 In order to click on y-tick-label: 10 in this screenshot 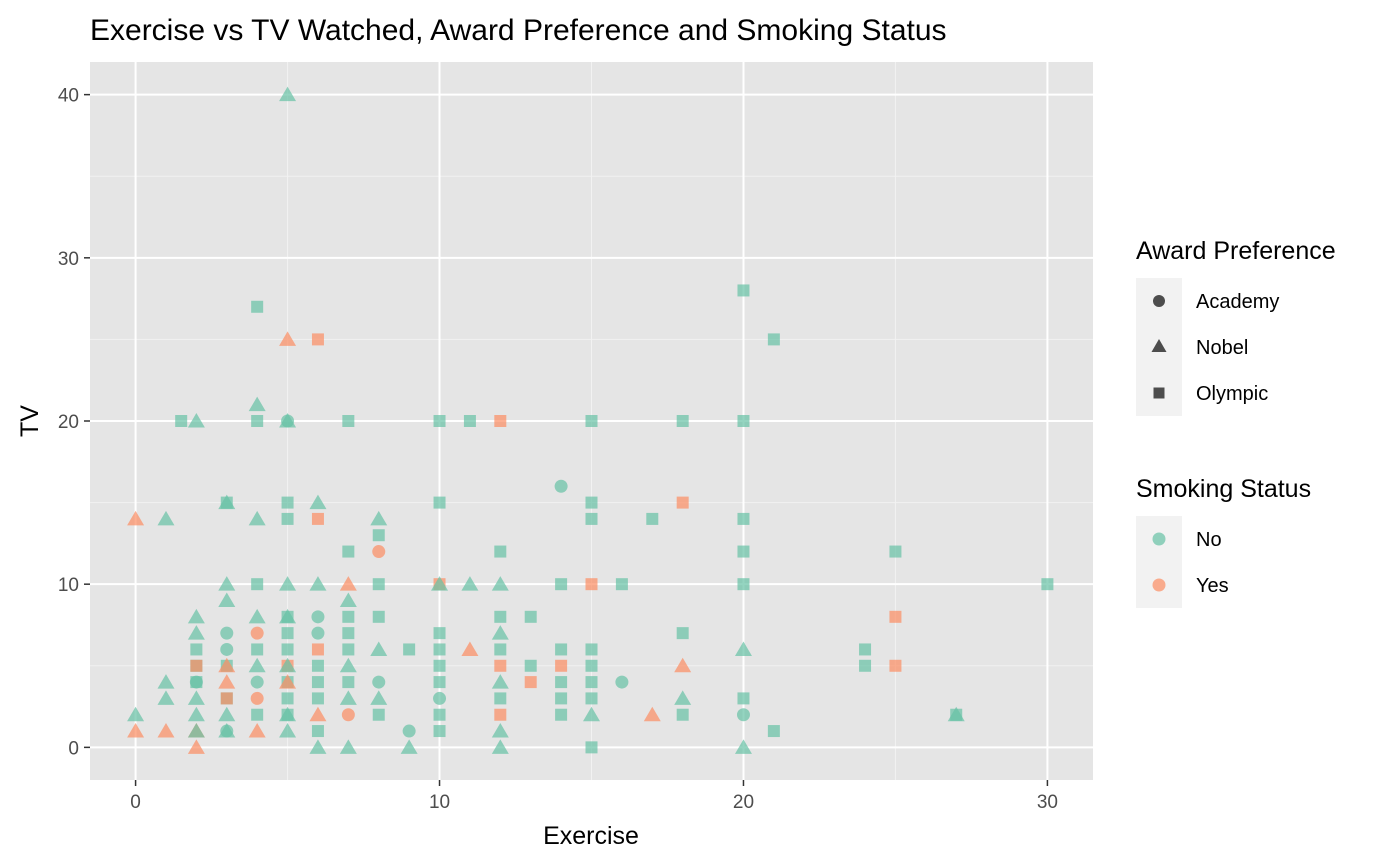, I will do `click(68, 585)`.